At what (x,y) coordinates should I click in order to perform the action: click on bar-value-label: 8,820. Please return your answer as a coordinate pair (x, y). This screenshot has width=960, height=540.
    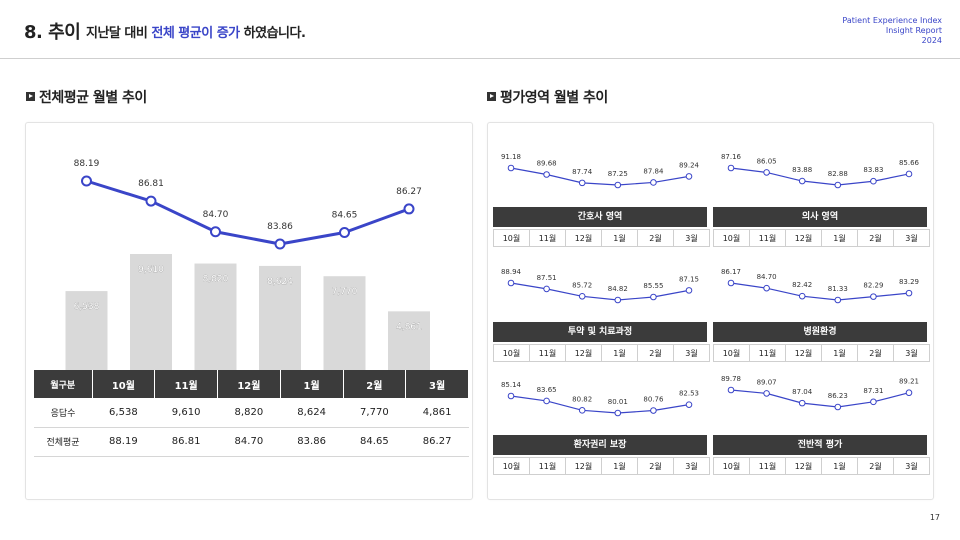
    Looking at the image, I should click on (216, 280).